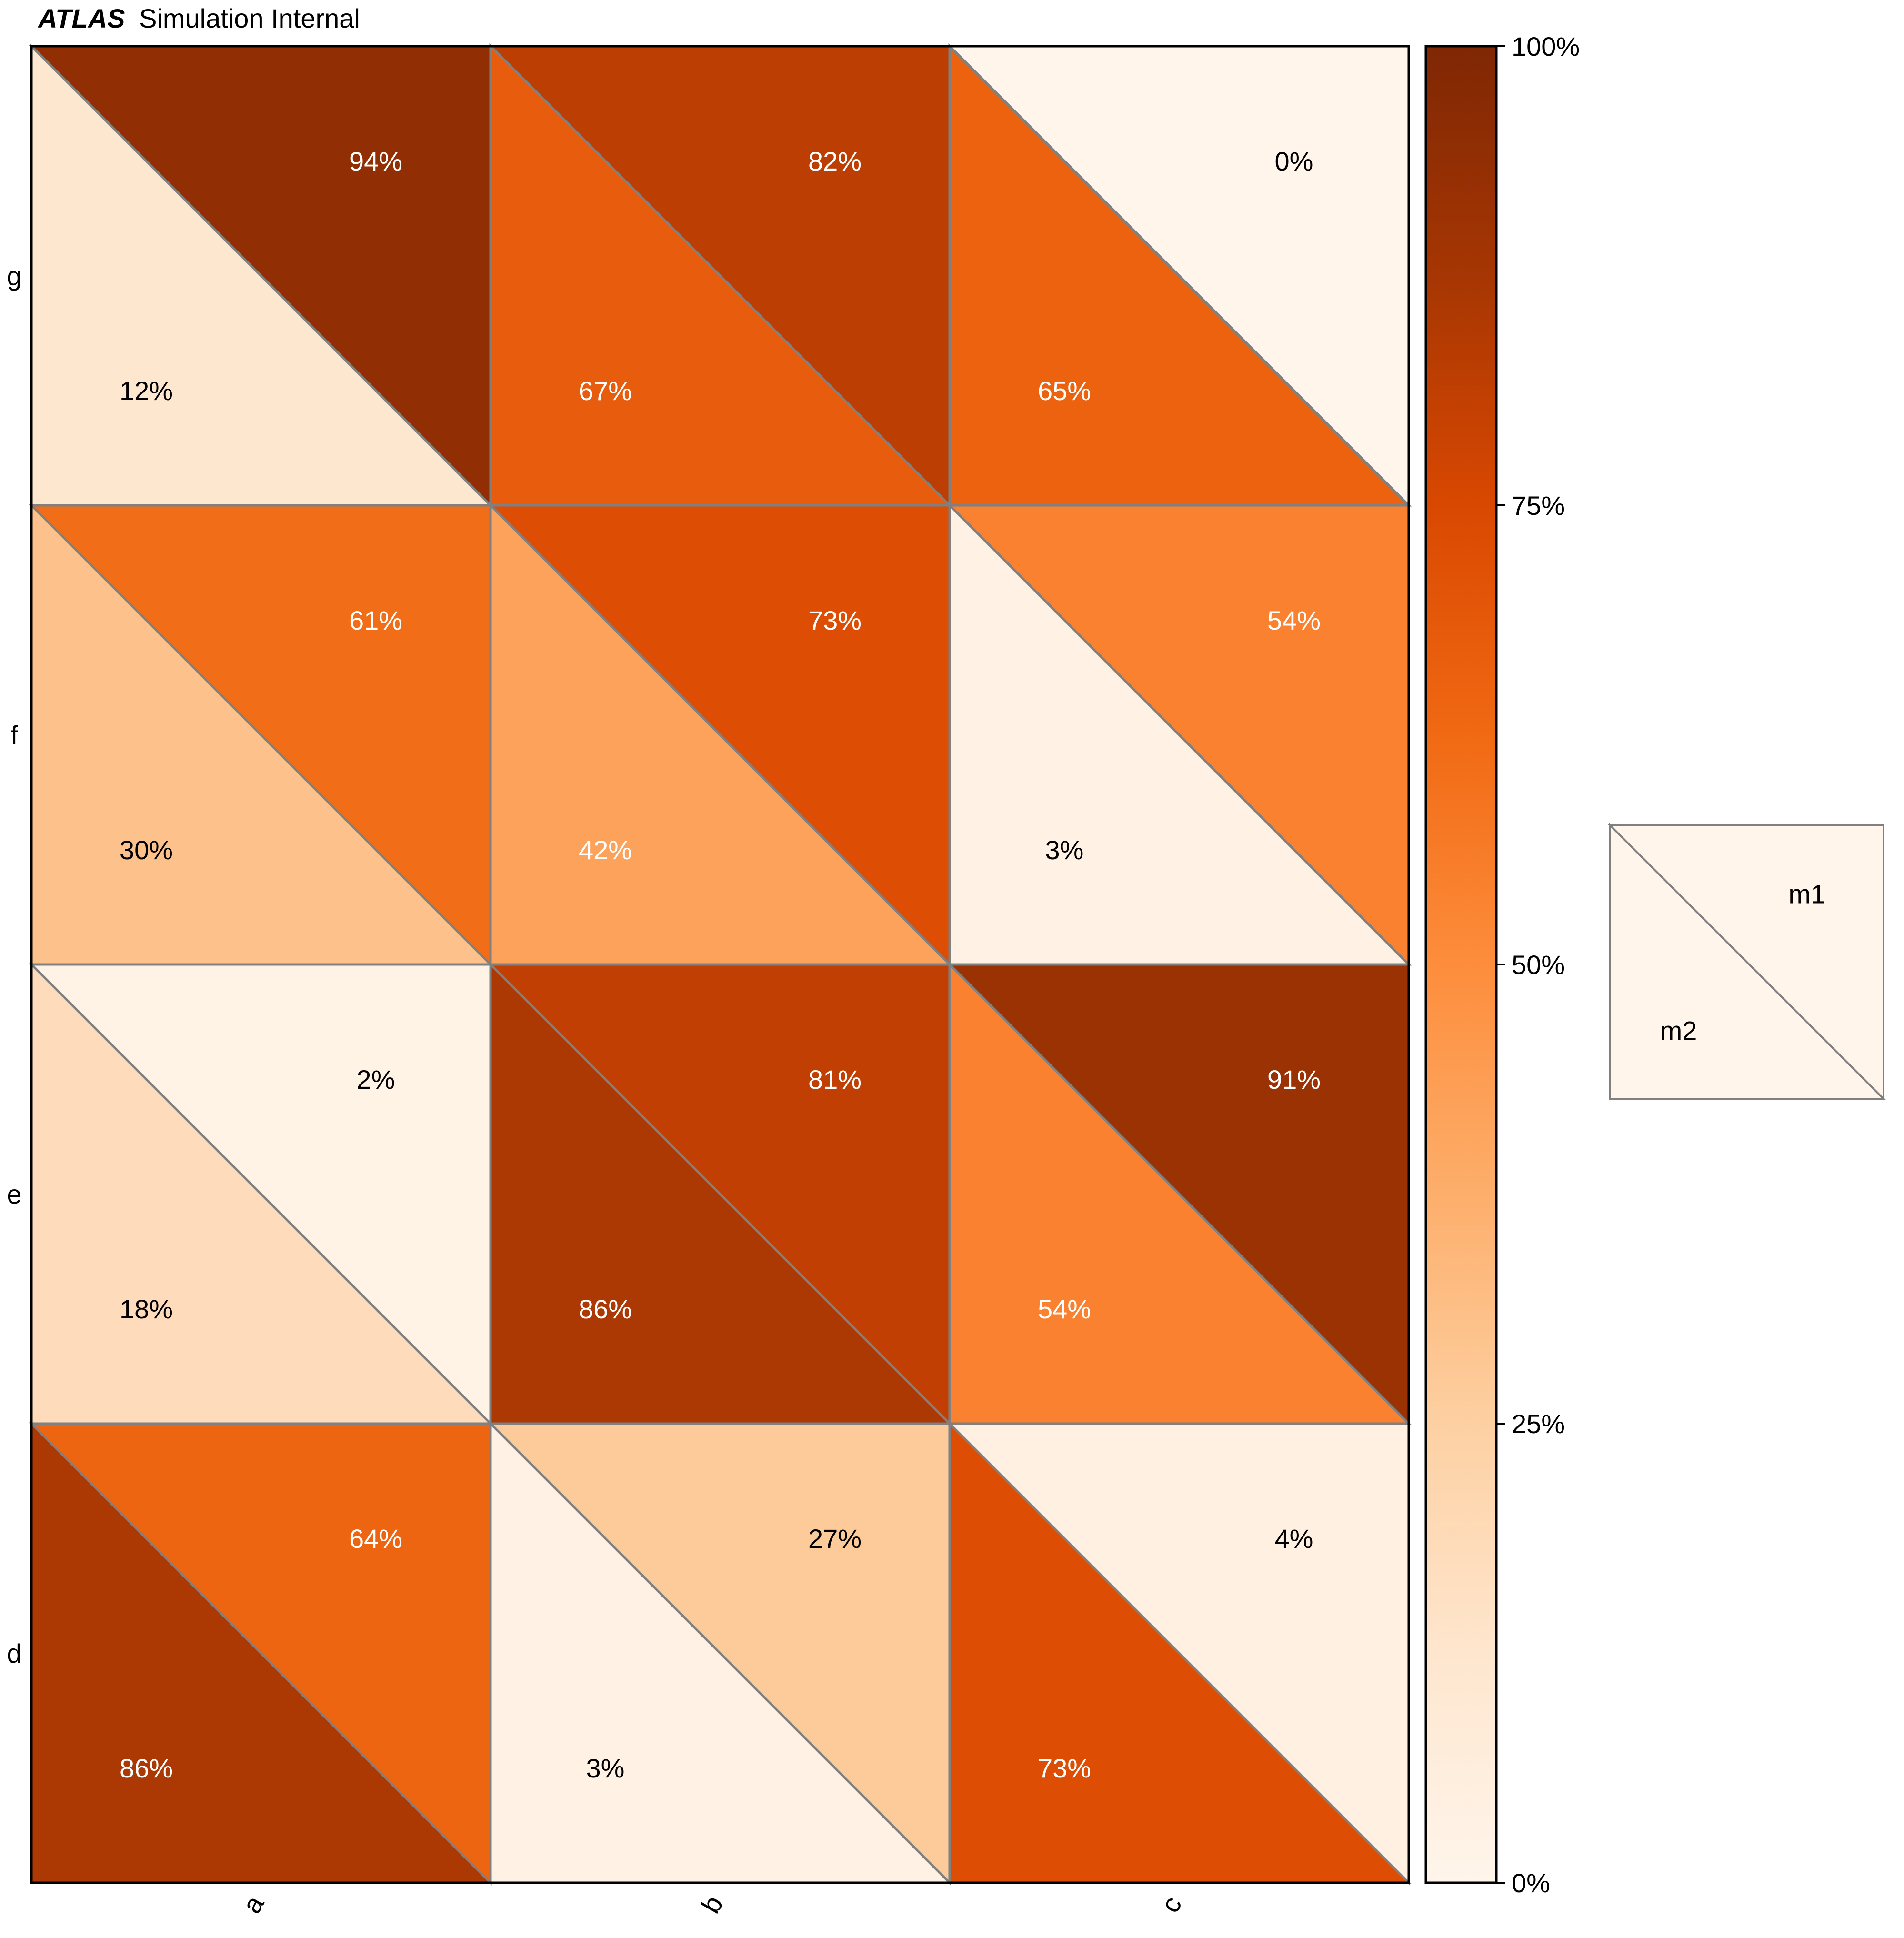 The height and width of the screenshot is (1938, 1904). Describe the element at coordinates (1531, 1883) in the screenshot. I see `colorbar-tick-label: 0%` at that location.